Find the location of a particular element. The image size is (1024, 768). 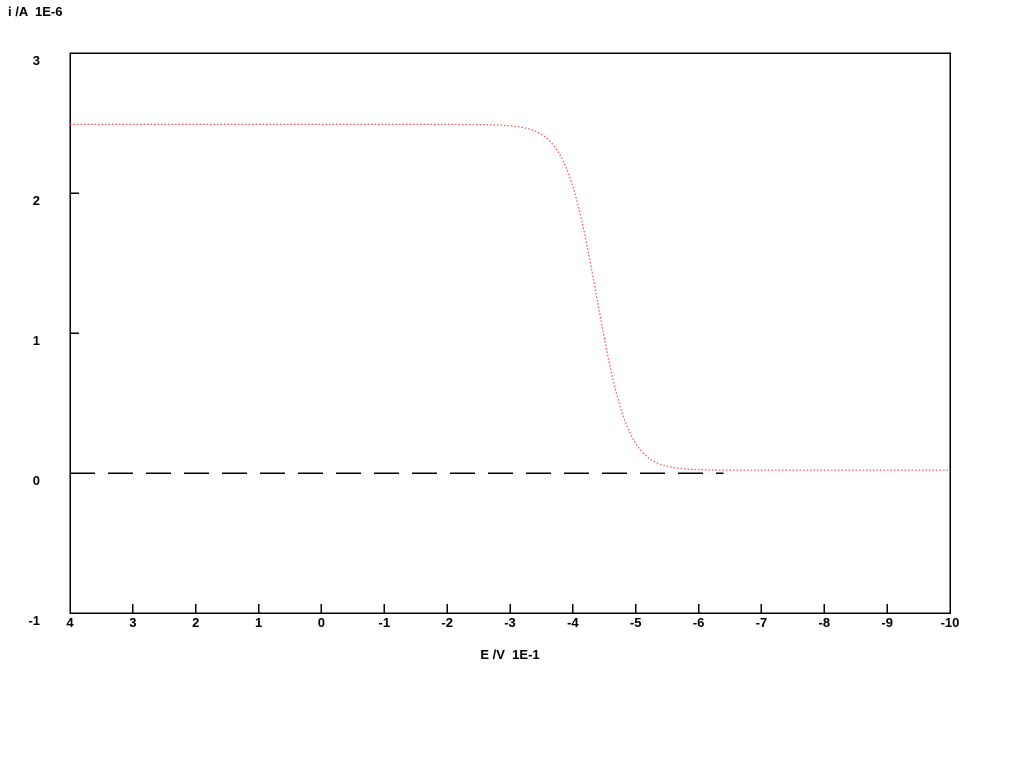

x-tick-label: 4 is located at coordinates (70, 622).